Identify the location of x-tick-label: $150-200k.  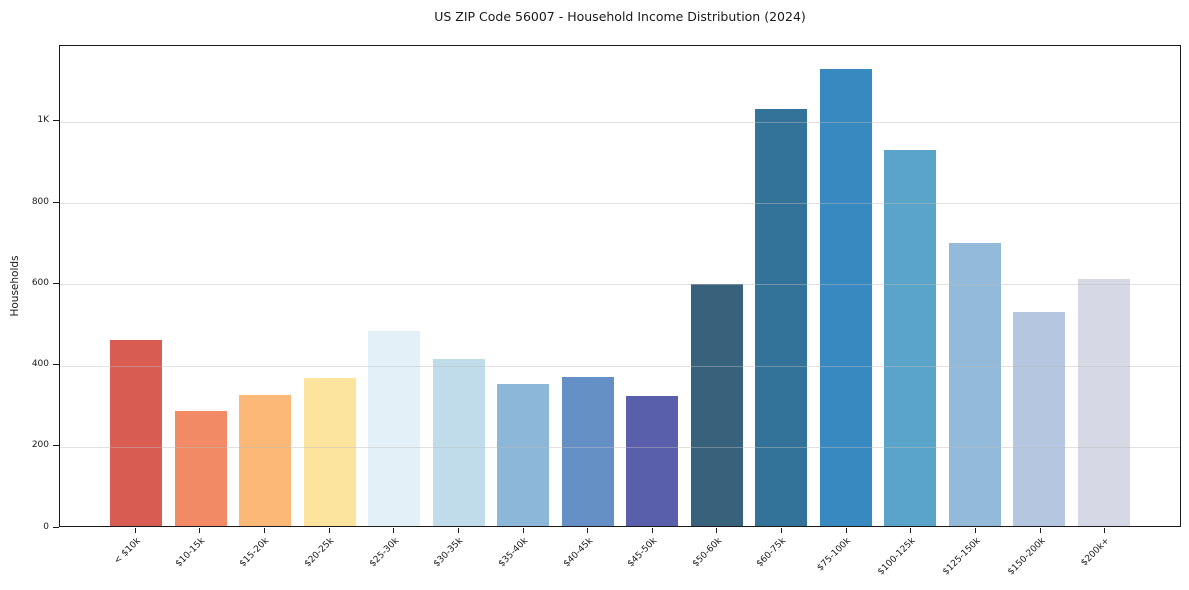
(1026, 557).